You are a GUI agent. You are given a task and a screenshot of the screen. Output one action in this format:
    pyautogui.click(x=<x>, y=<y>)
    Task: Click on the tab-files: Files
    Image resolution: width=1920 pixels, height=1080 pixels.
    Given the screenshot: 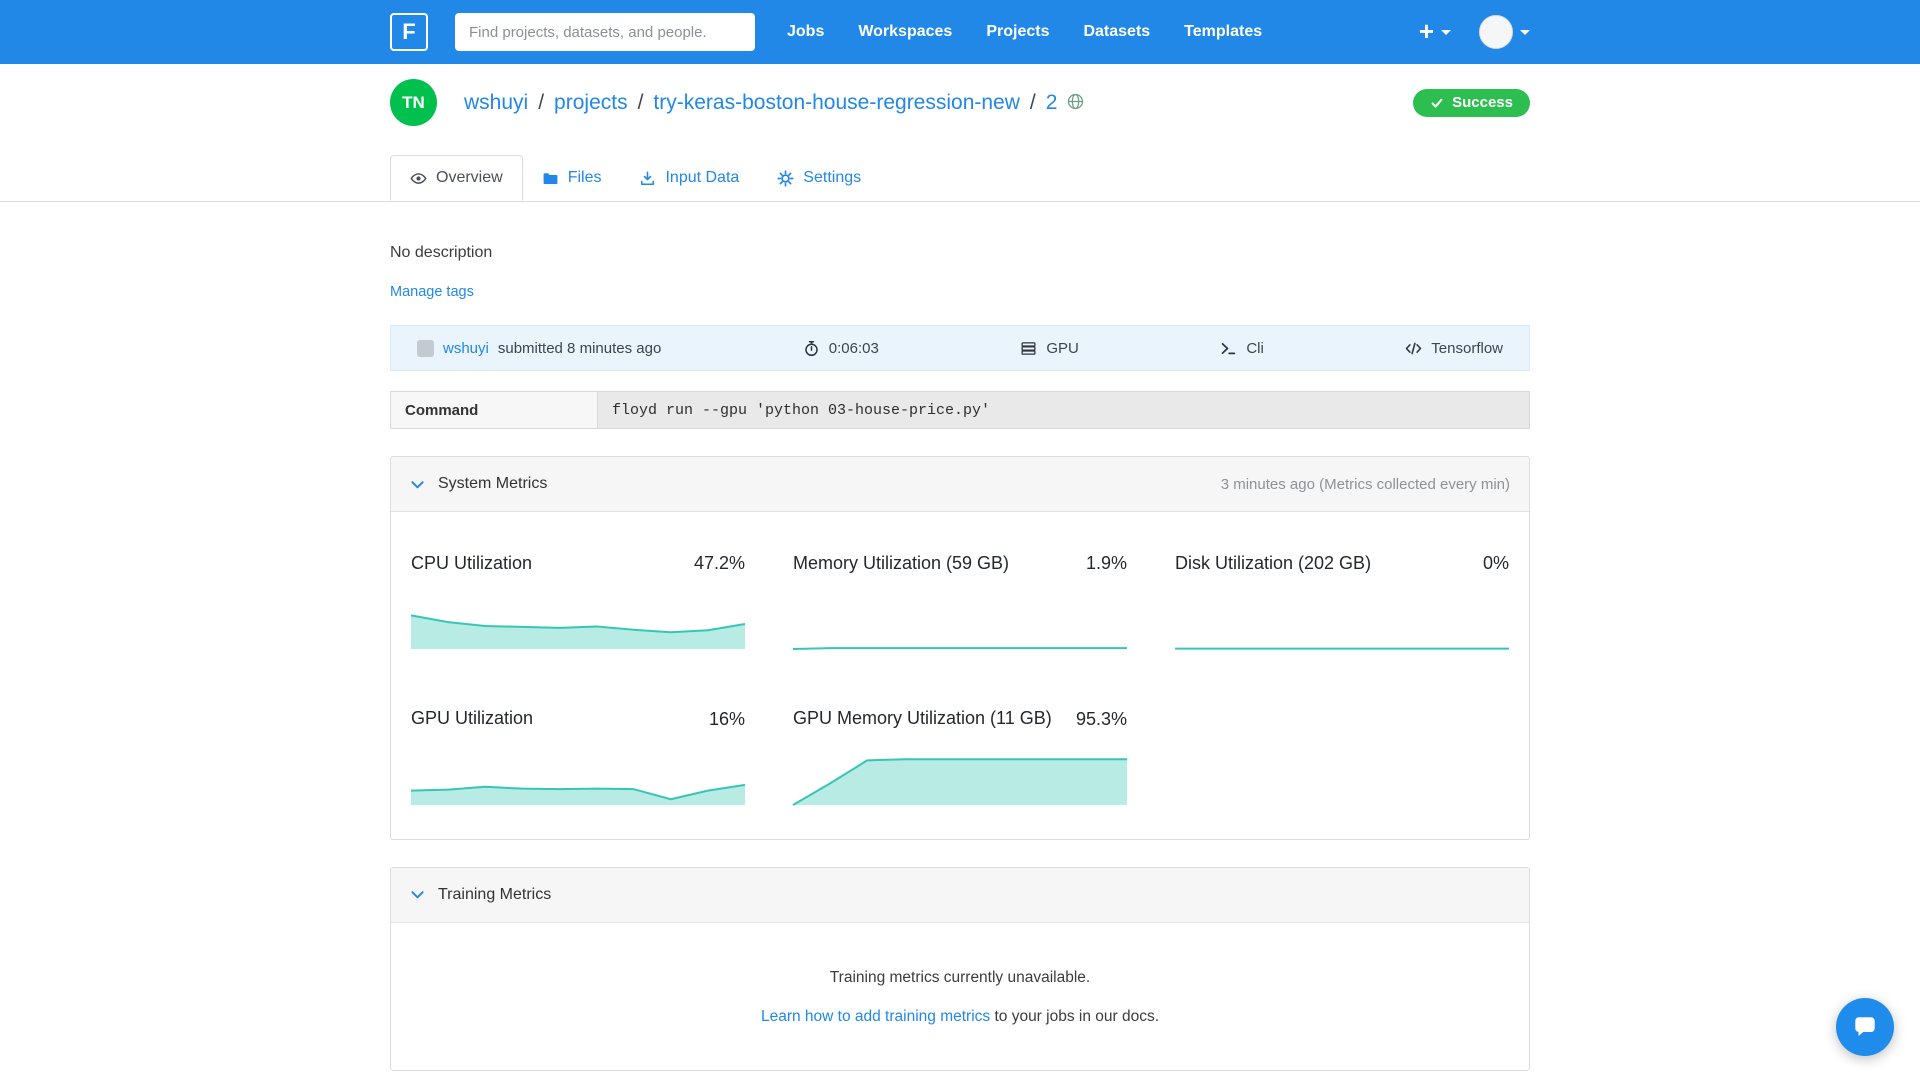 What is the action you would take?
    pyautogui.click(x=572, y=178)
    